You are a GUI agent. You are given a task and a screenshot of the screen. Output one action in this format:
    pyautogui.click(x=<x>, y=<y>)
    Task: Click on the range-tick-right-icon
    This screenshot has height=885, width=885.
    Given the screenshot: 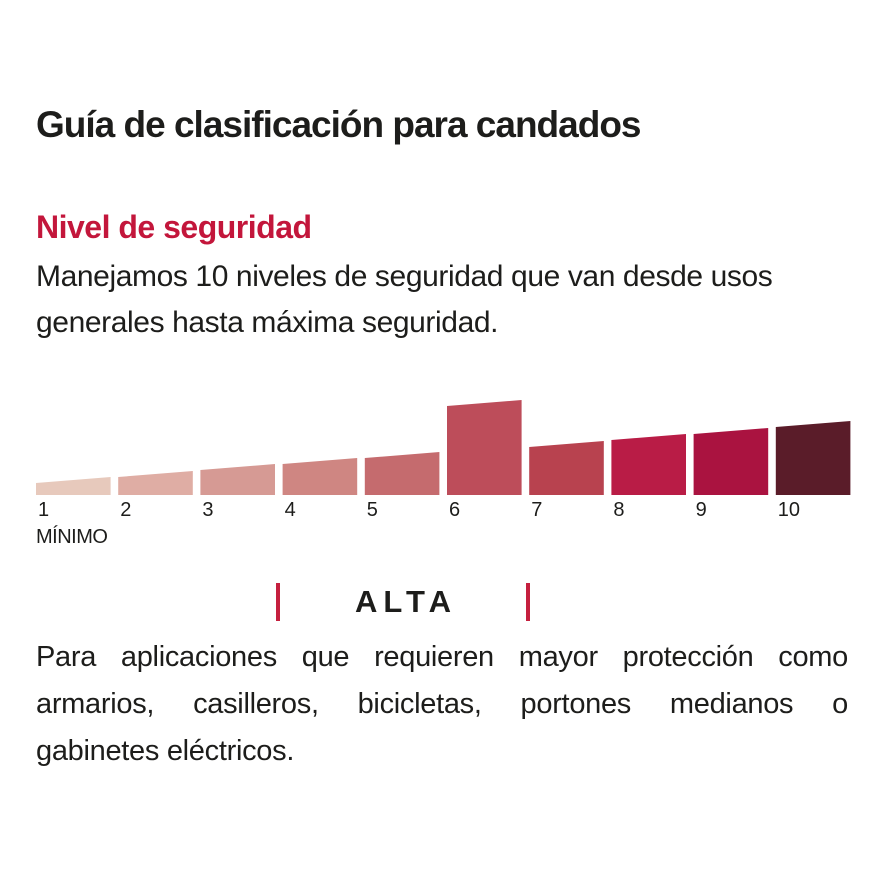 What is the action you would take?
    pyautogui.click(x=527, y=602)
    